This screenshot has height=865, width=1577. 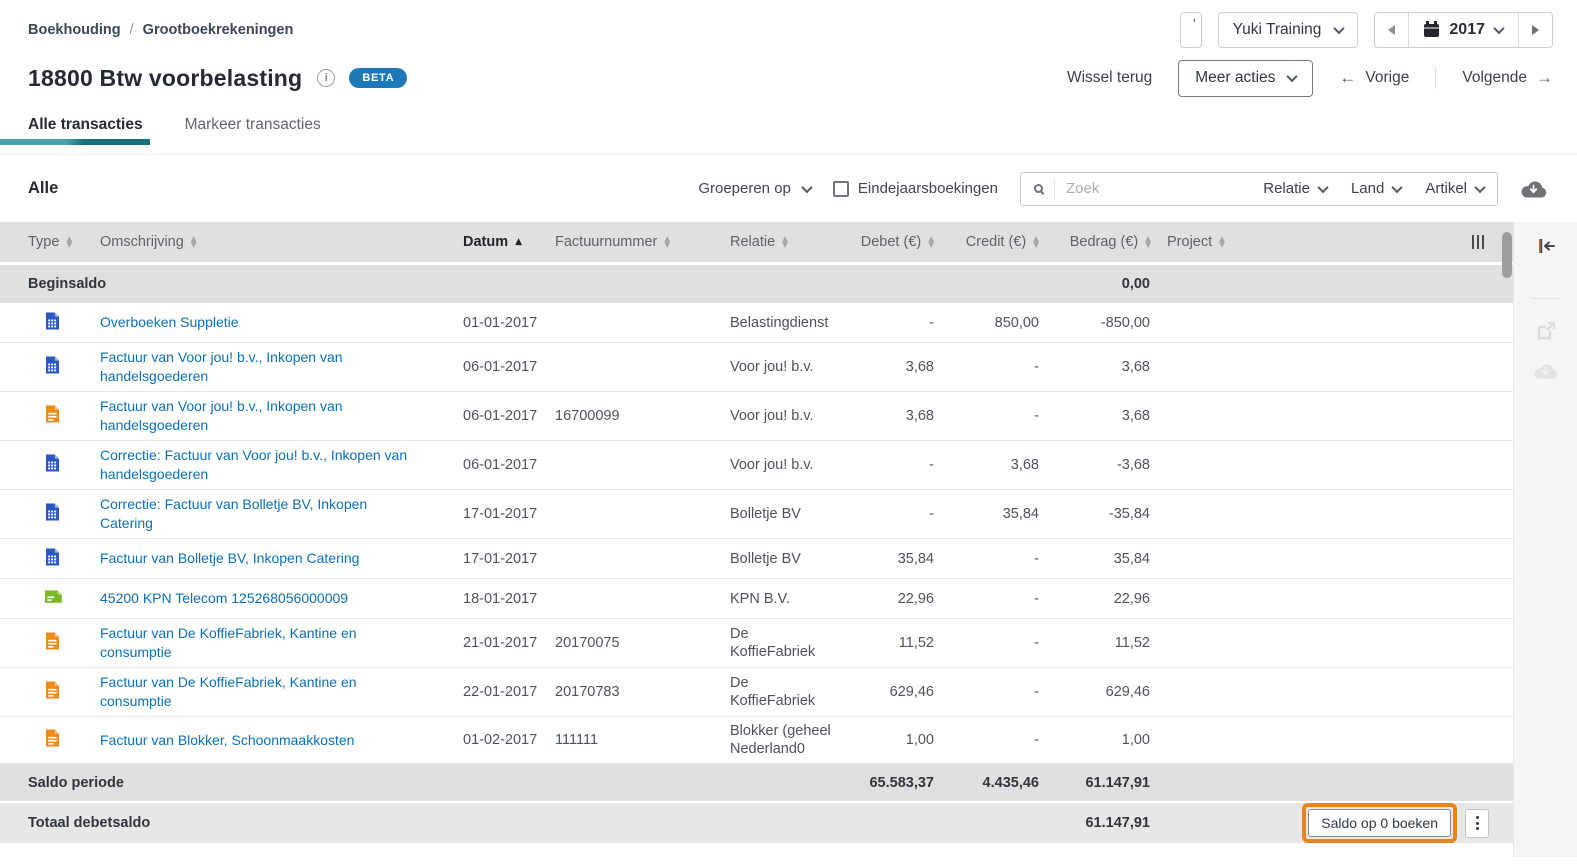 I want to click on cell-datum: 22-01-2017, so click(x=500, y=692).